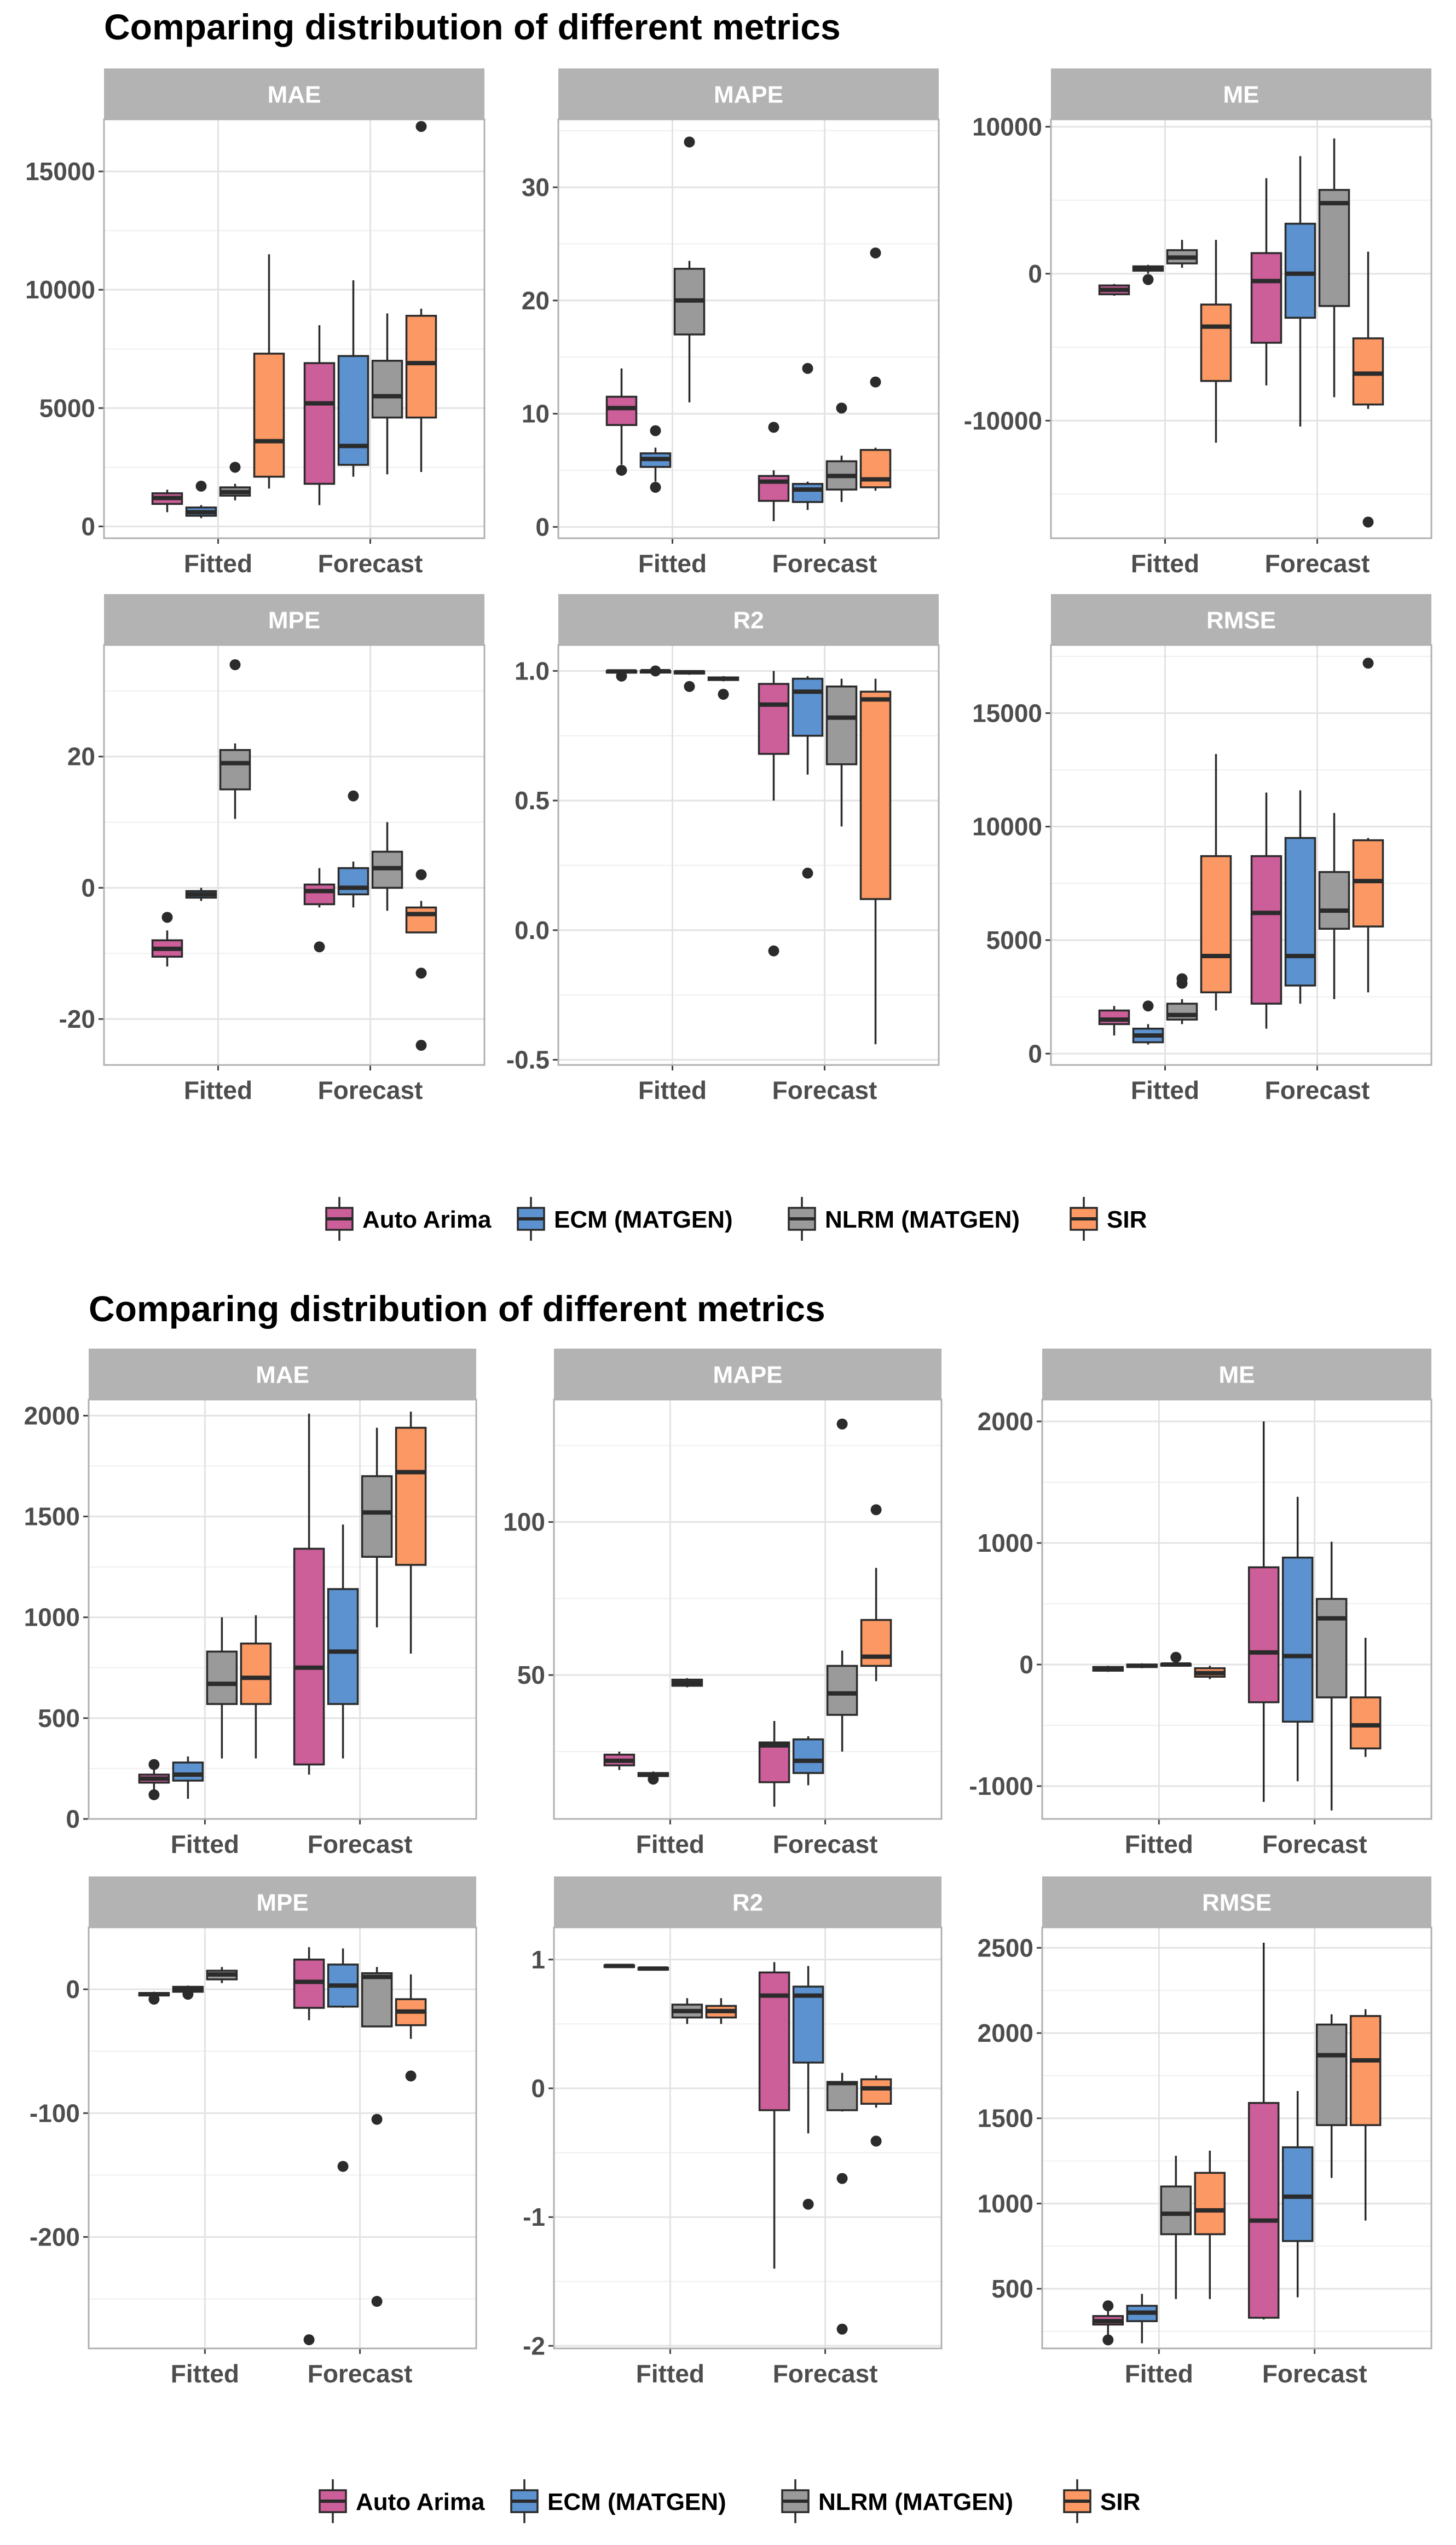 The height and width of the screenshot is (2545, 1456). What do you see at coordinates (77, 1019) in the screenshot?
I see `y-tick-label: -20` at bounding box center [77, 1019].